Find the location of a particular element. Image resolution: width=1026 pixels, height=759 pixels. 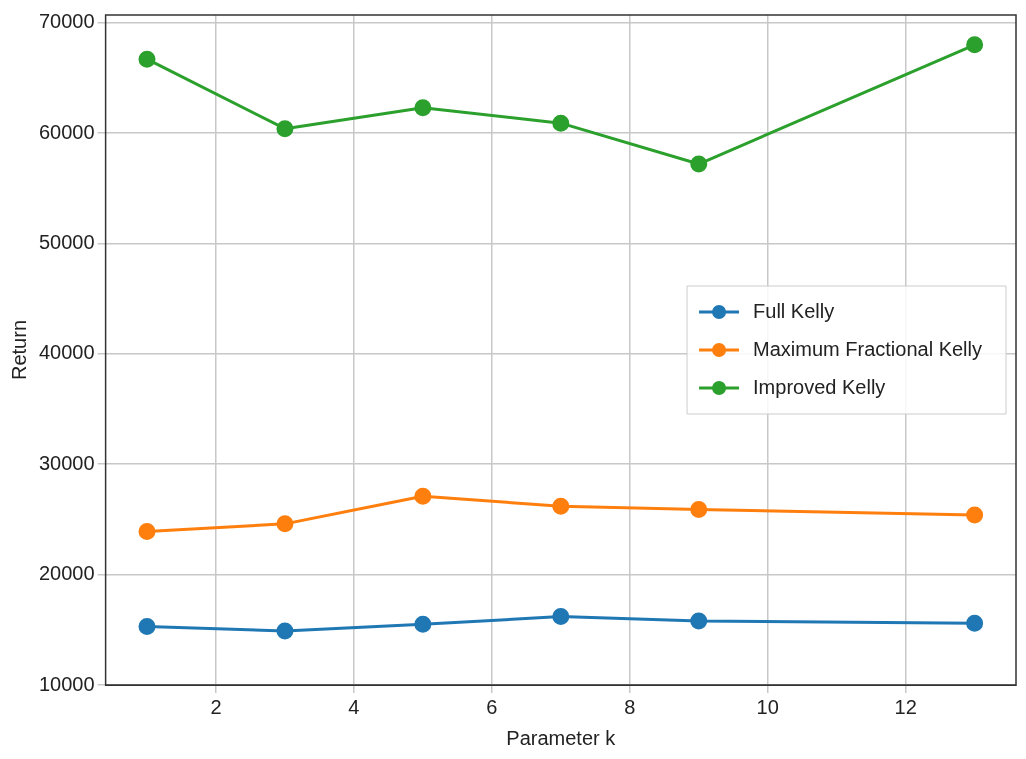

y-tick-label: 70000 is located at coordinates (66, 21).